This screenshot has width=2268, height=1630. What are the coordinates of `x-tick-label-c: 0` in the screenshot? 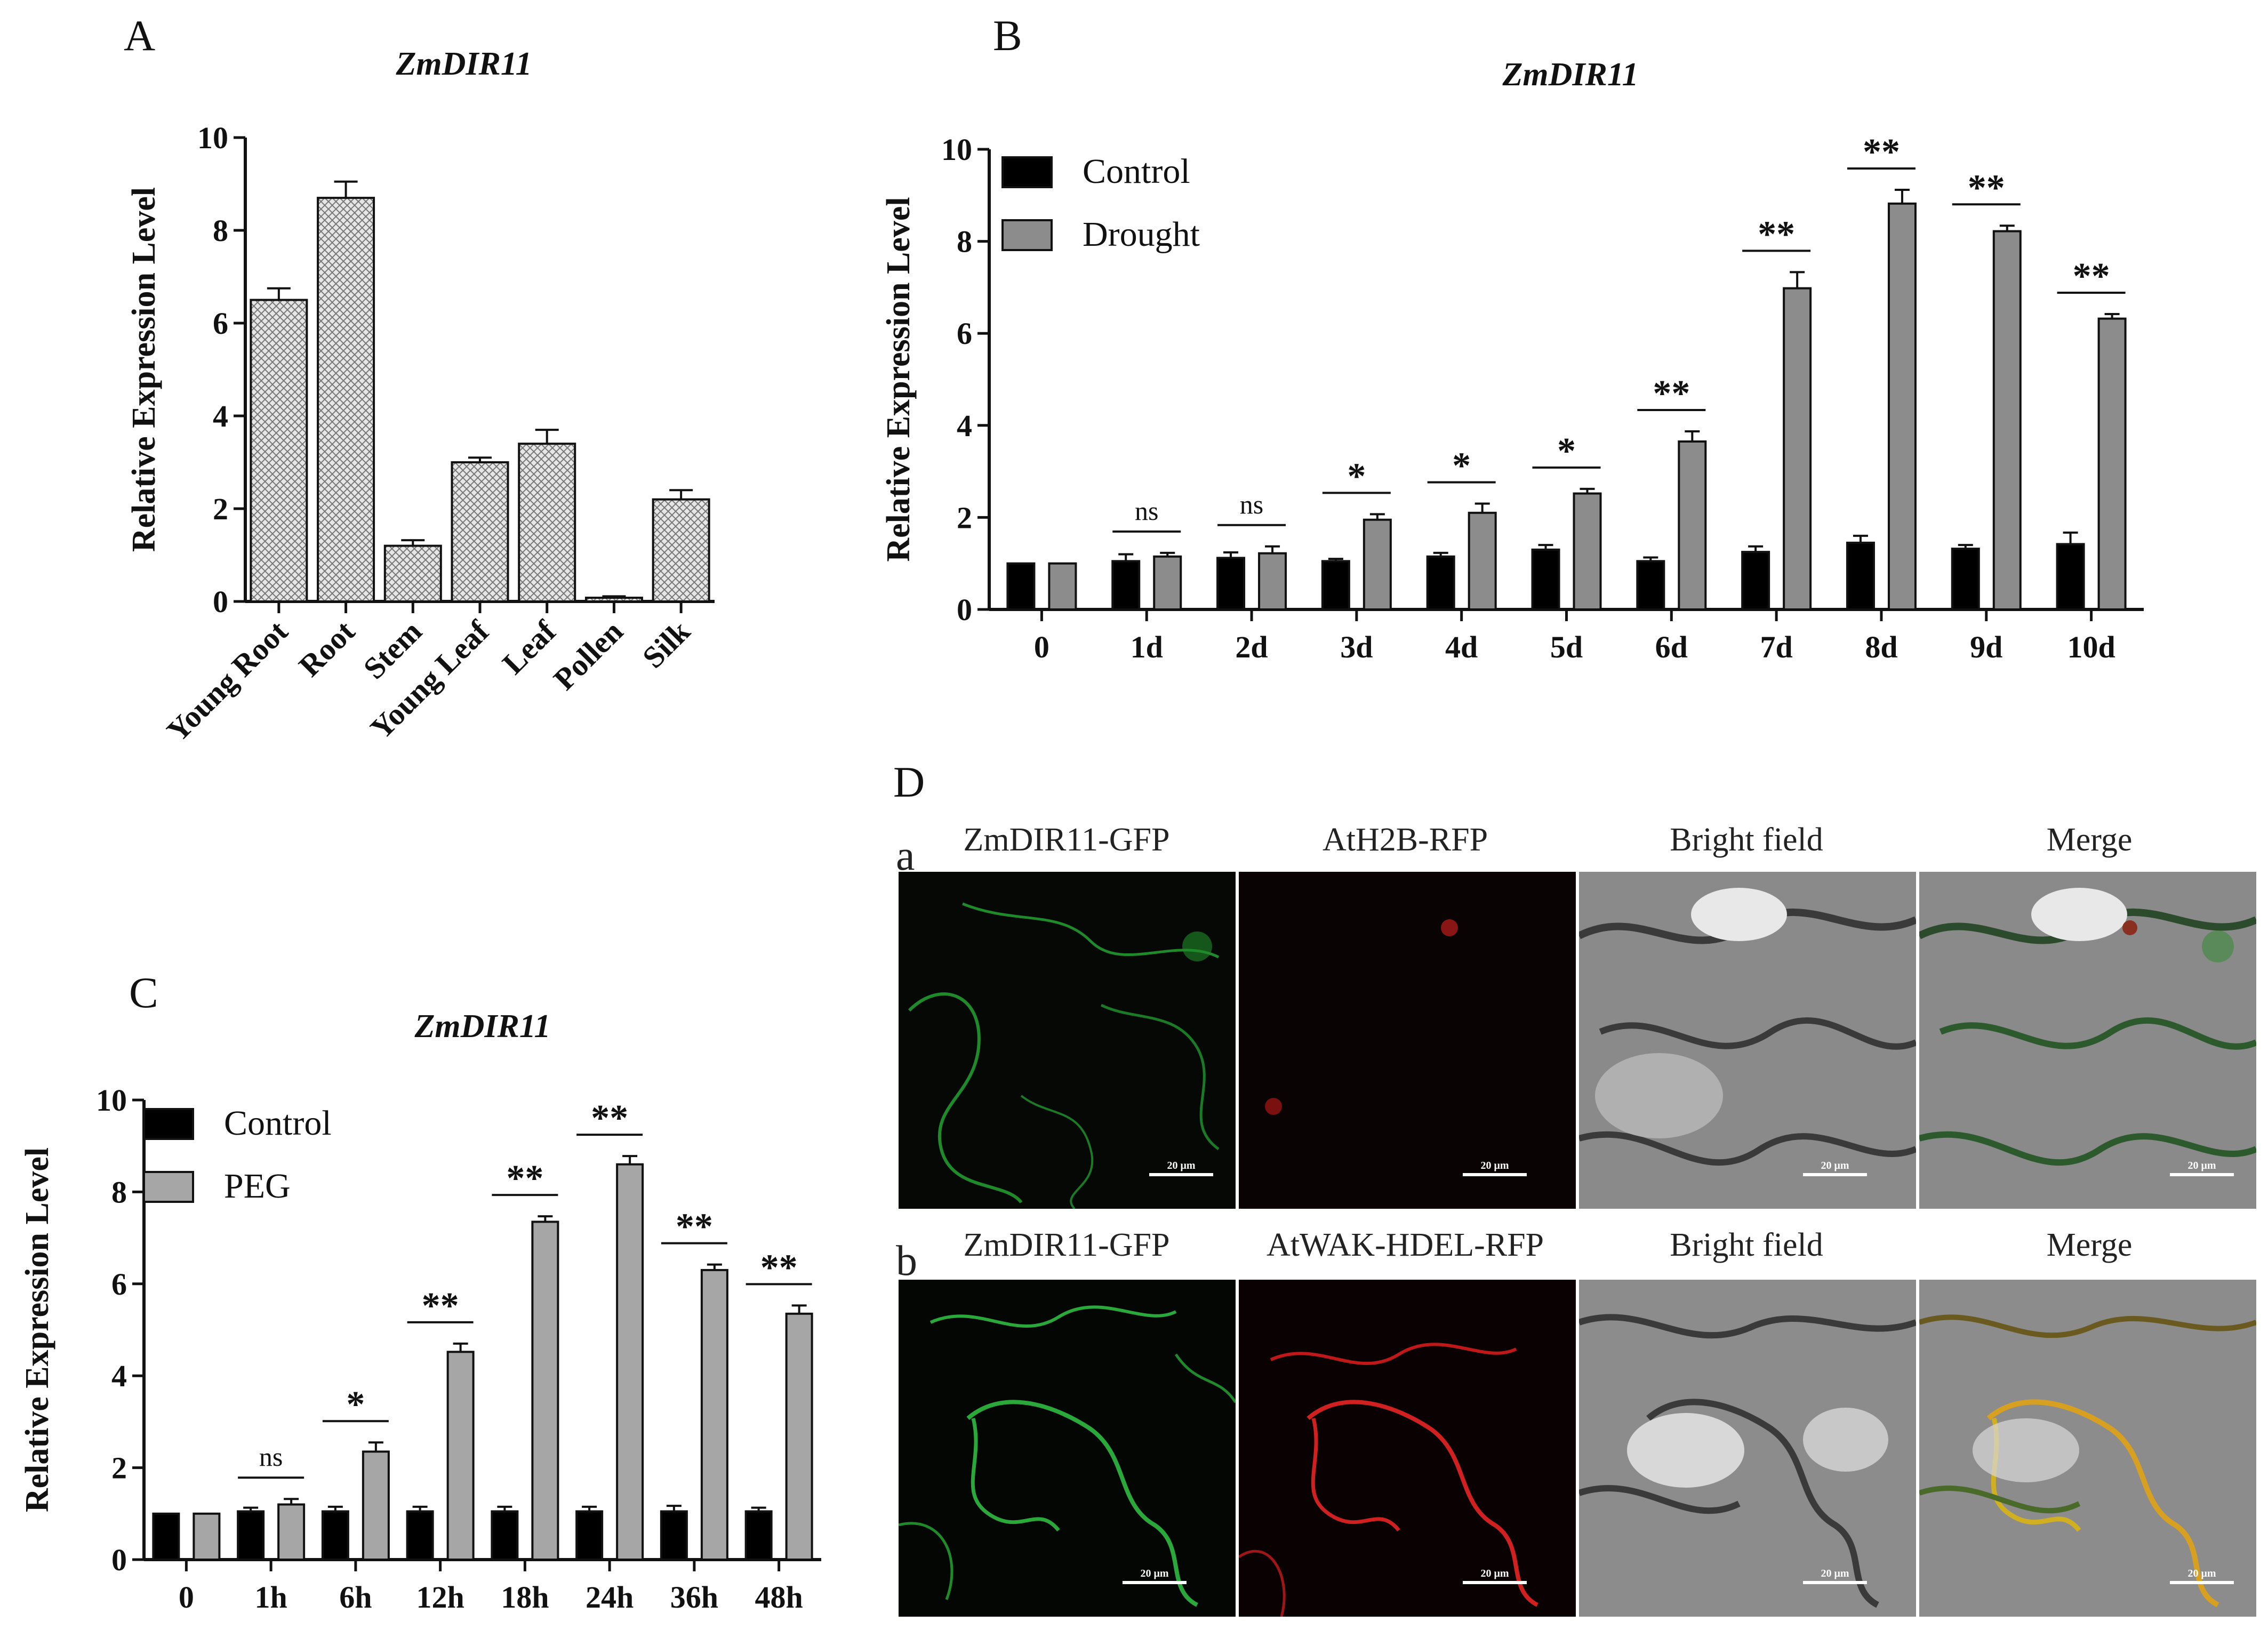 It's located at (186, 1598).